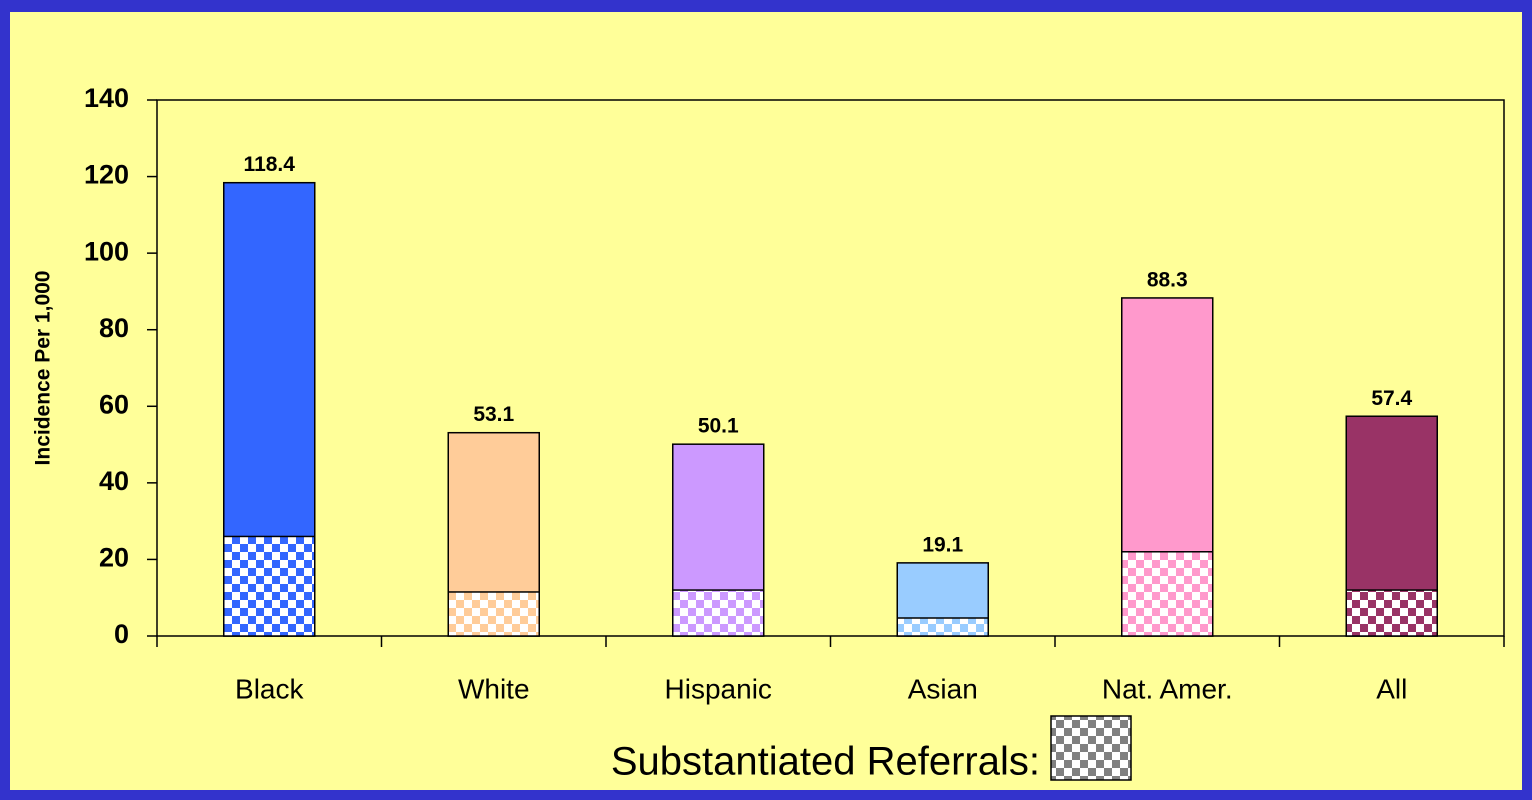  What do you see at coordinates (942, 544) in the screenshot?
I see `value-label: 19.1` at bounding box center [942, 544].